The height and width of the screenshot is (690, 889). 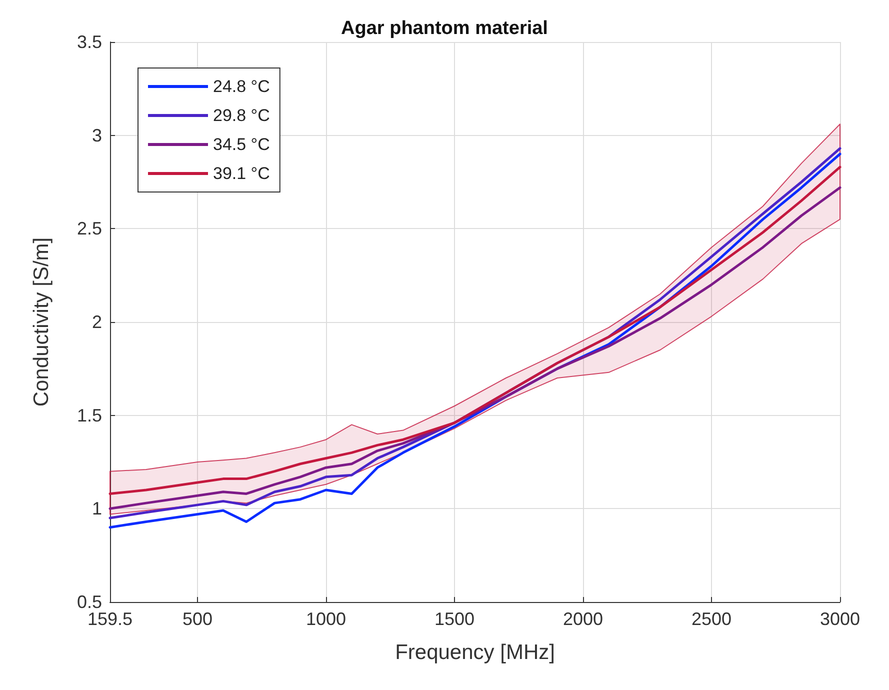 What do you see at coordinates (454, 619) in the screenshot?
I see `x-tick-label: 1500` at bounding box center [454, 619].